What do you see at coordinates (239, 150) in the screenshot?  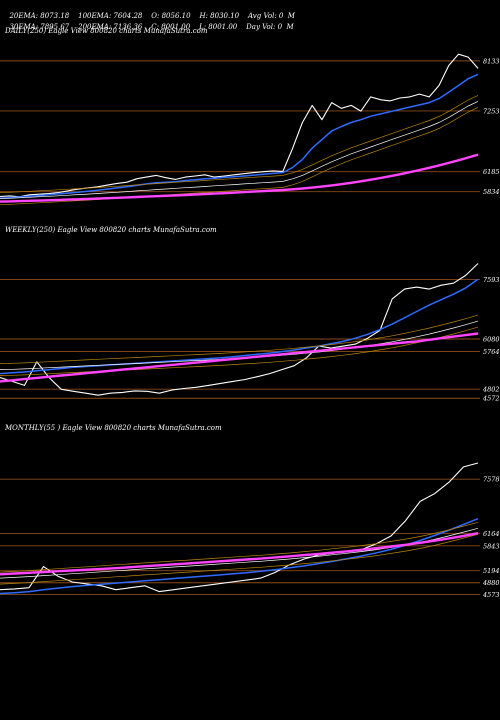 I see `daily-ema_mid-line` at bounding box center [239, 150].